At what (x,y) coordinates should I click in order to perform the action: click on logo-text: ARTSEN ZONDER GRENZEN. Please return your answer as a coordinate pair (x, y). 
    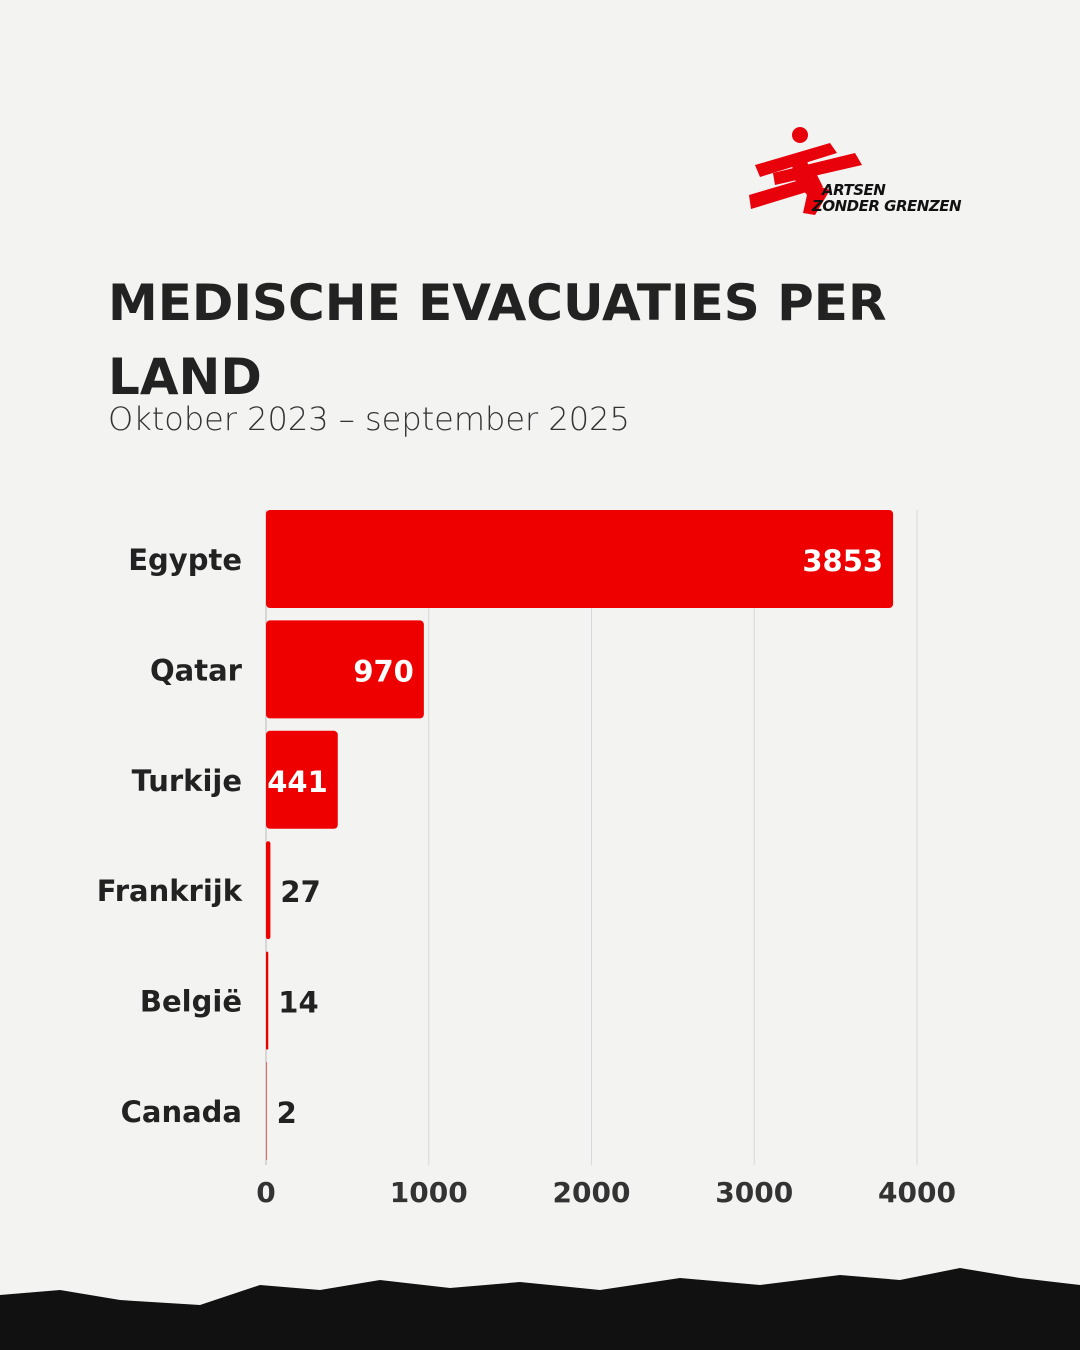
    Looking at the image, I should click on (887, 198).